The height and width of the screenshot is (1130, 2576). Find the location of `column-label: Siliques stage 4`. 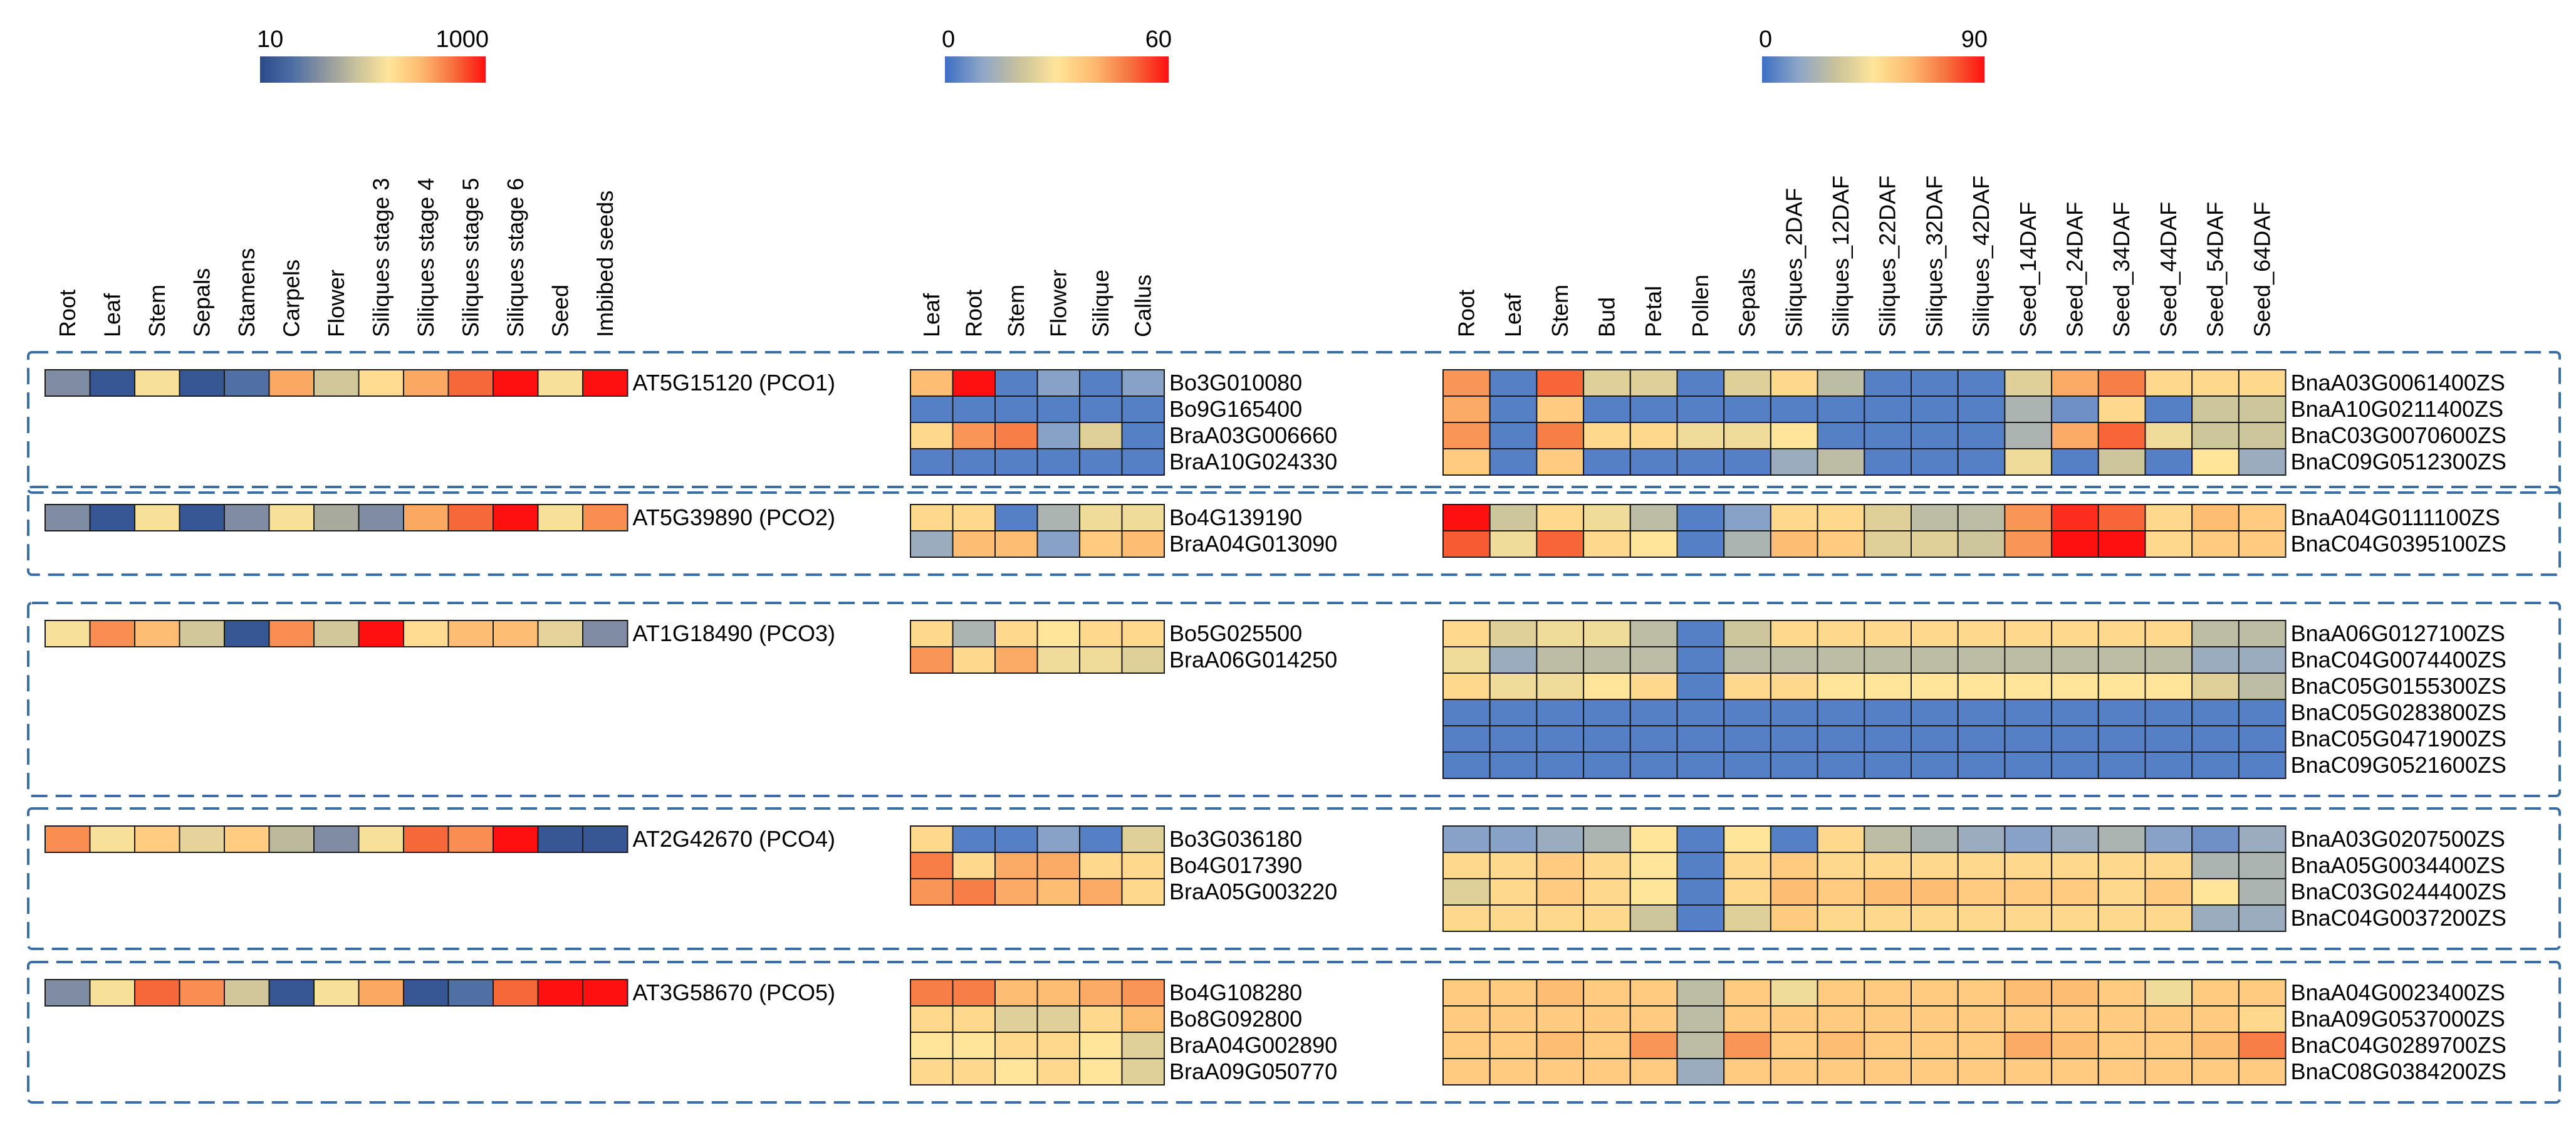

column-label: Siliques stage 4 is located at coordinates (426, 257).